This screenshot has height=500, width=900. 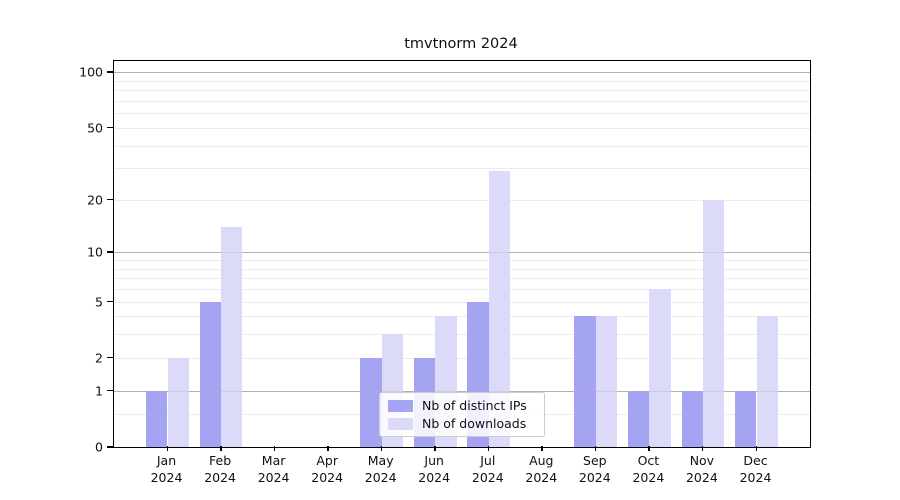 What do you see at coordinates (95, 200) in the screenshot?
I see `y-tick-label-20: 20` at bounding box center [95, 200].